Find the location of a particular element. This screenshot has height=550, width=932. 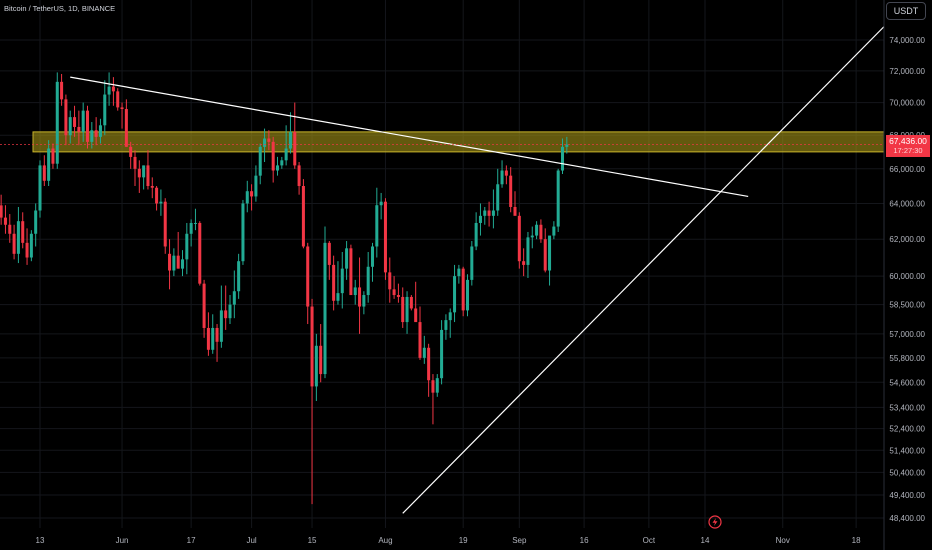

price-tick-label: 51,400.00 is located at coordinates (907, 450).